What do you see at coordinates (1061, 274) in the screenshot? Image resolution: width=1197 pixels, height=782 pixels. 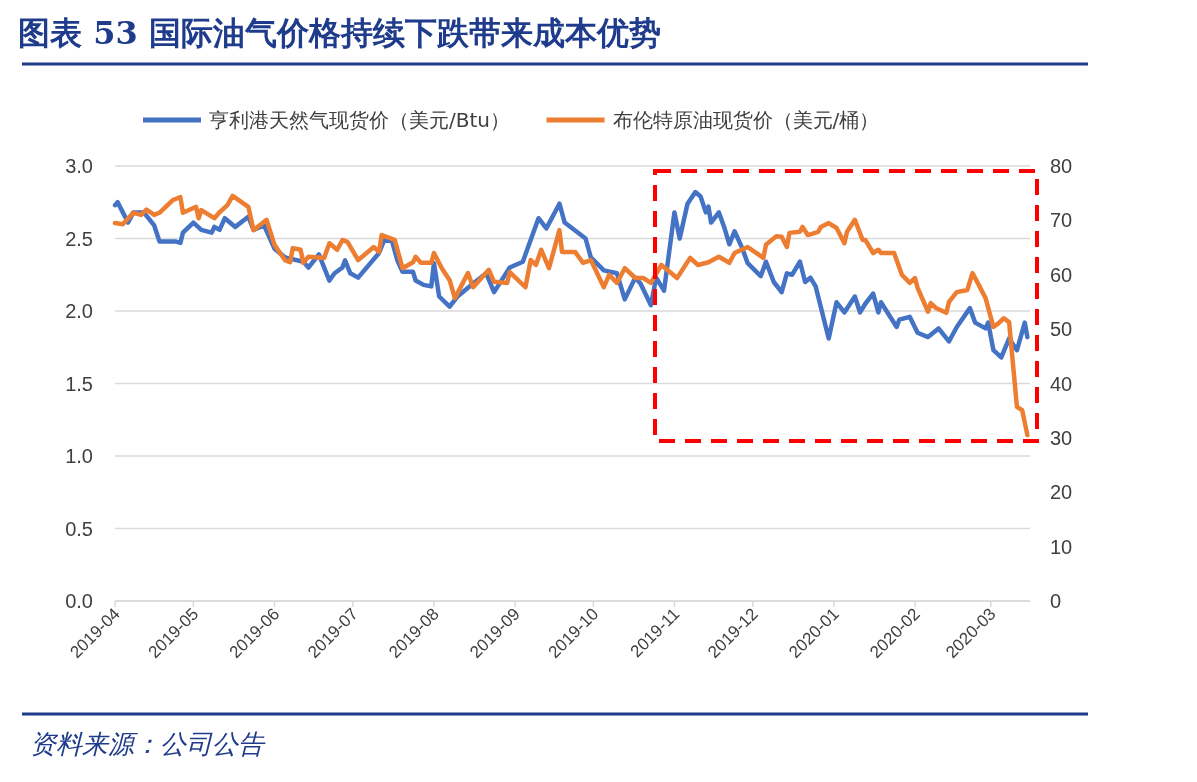 I see `y2-tick-label: 60` at bounding box center [1061, 274].